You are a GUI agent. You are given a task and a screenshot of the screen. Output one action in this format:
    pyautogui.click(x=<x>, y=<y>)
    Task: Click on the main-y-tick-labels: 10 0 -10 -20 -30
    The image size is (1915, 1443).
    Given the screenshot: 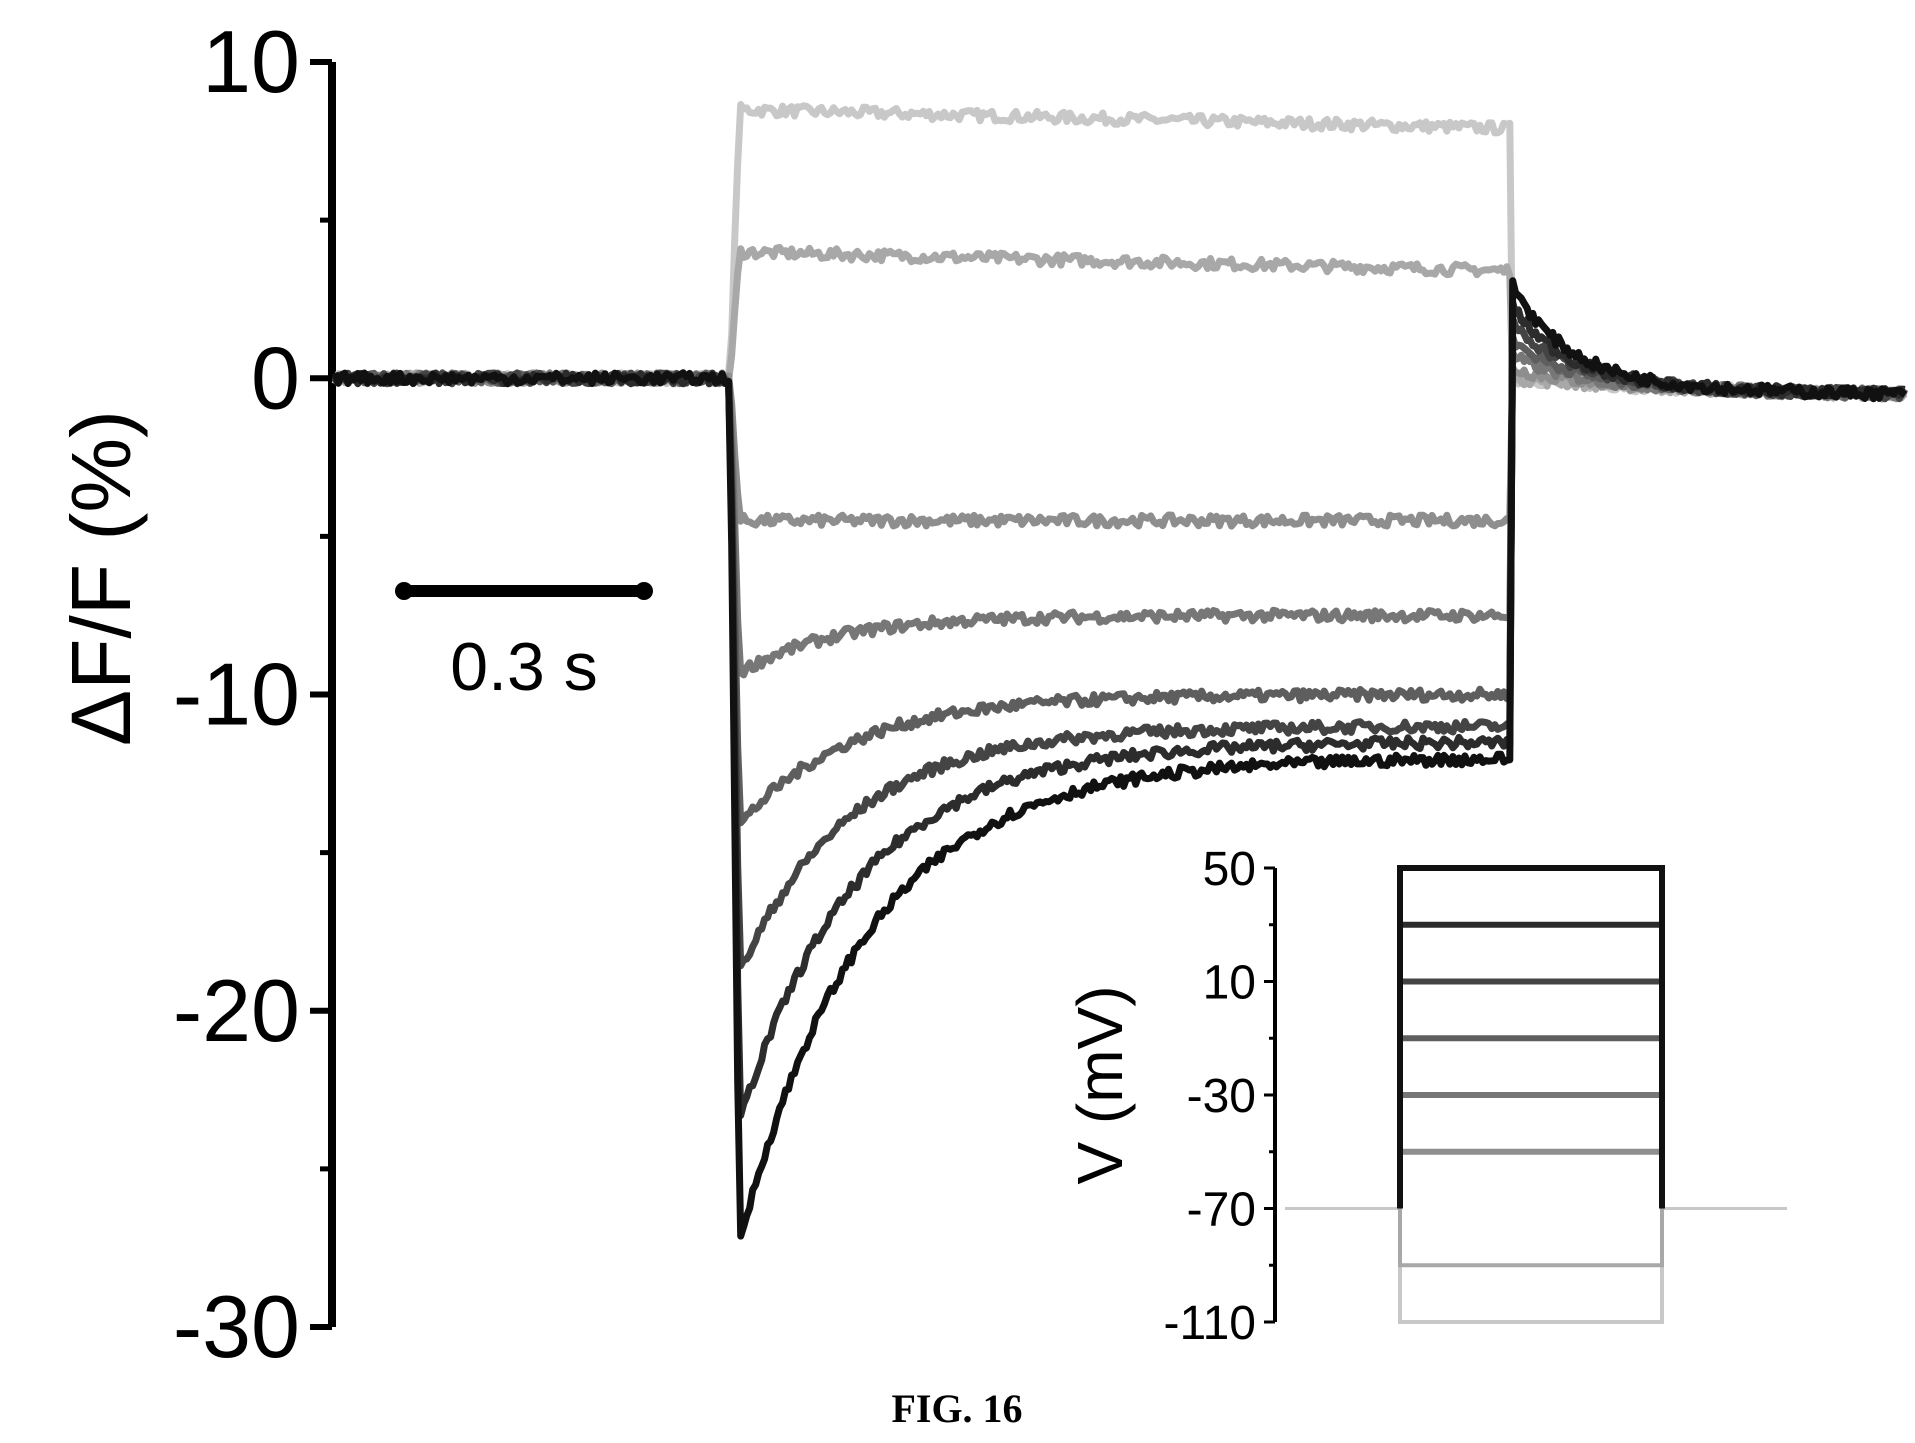 What is the action you would take?
    pyautogui.click(x=236, y=694)
    